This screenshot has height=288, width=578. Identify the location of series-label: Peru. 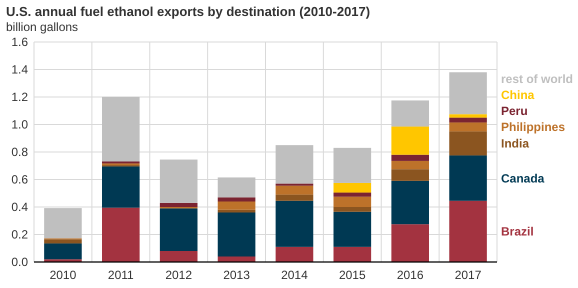
(514, 111).